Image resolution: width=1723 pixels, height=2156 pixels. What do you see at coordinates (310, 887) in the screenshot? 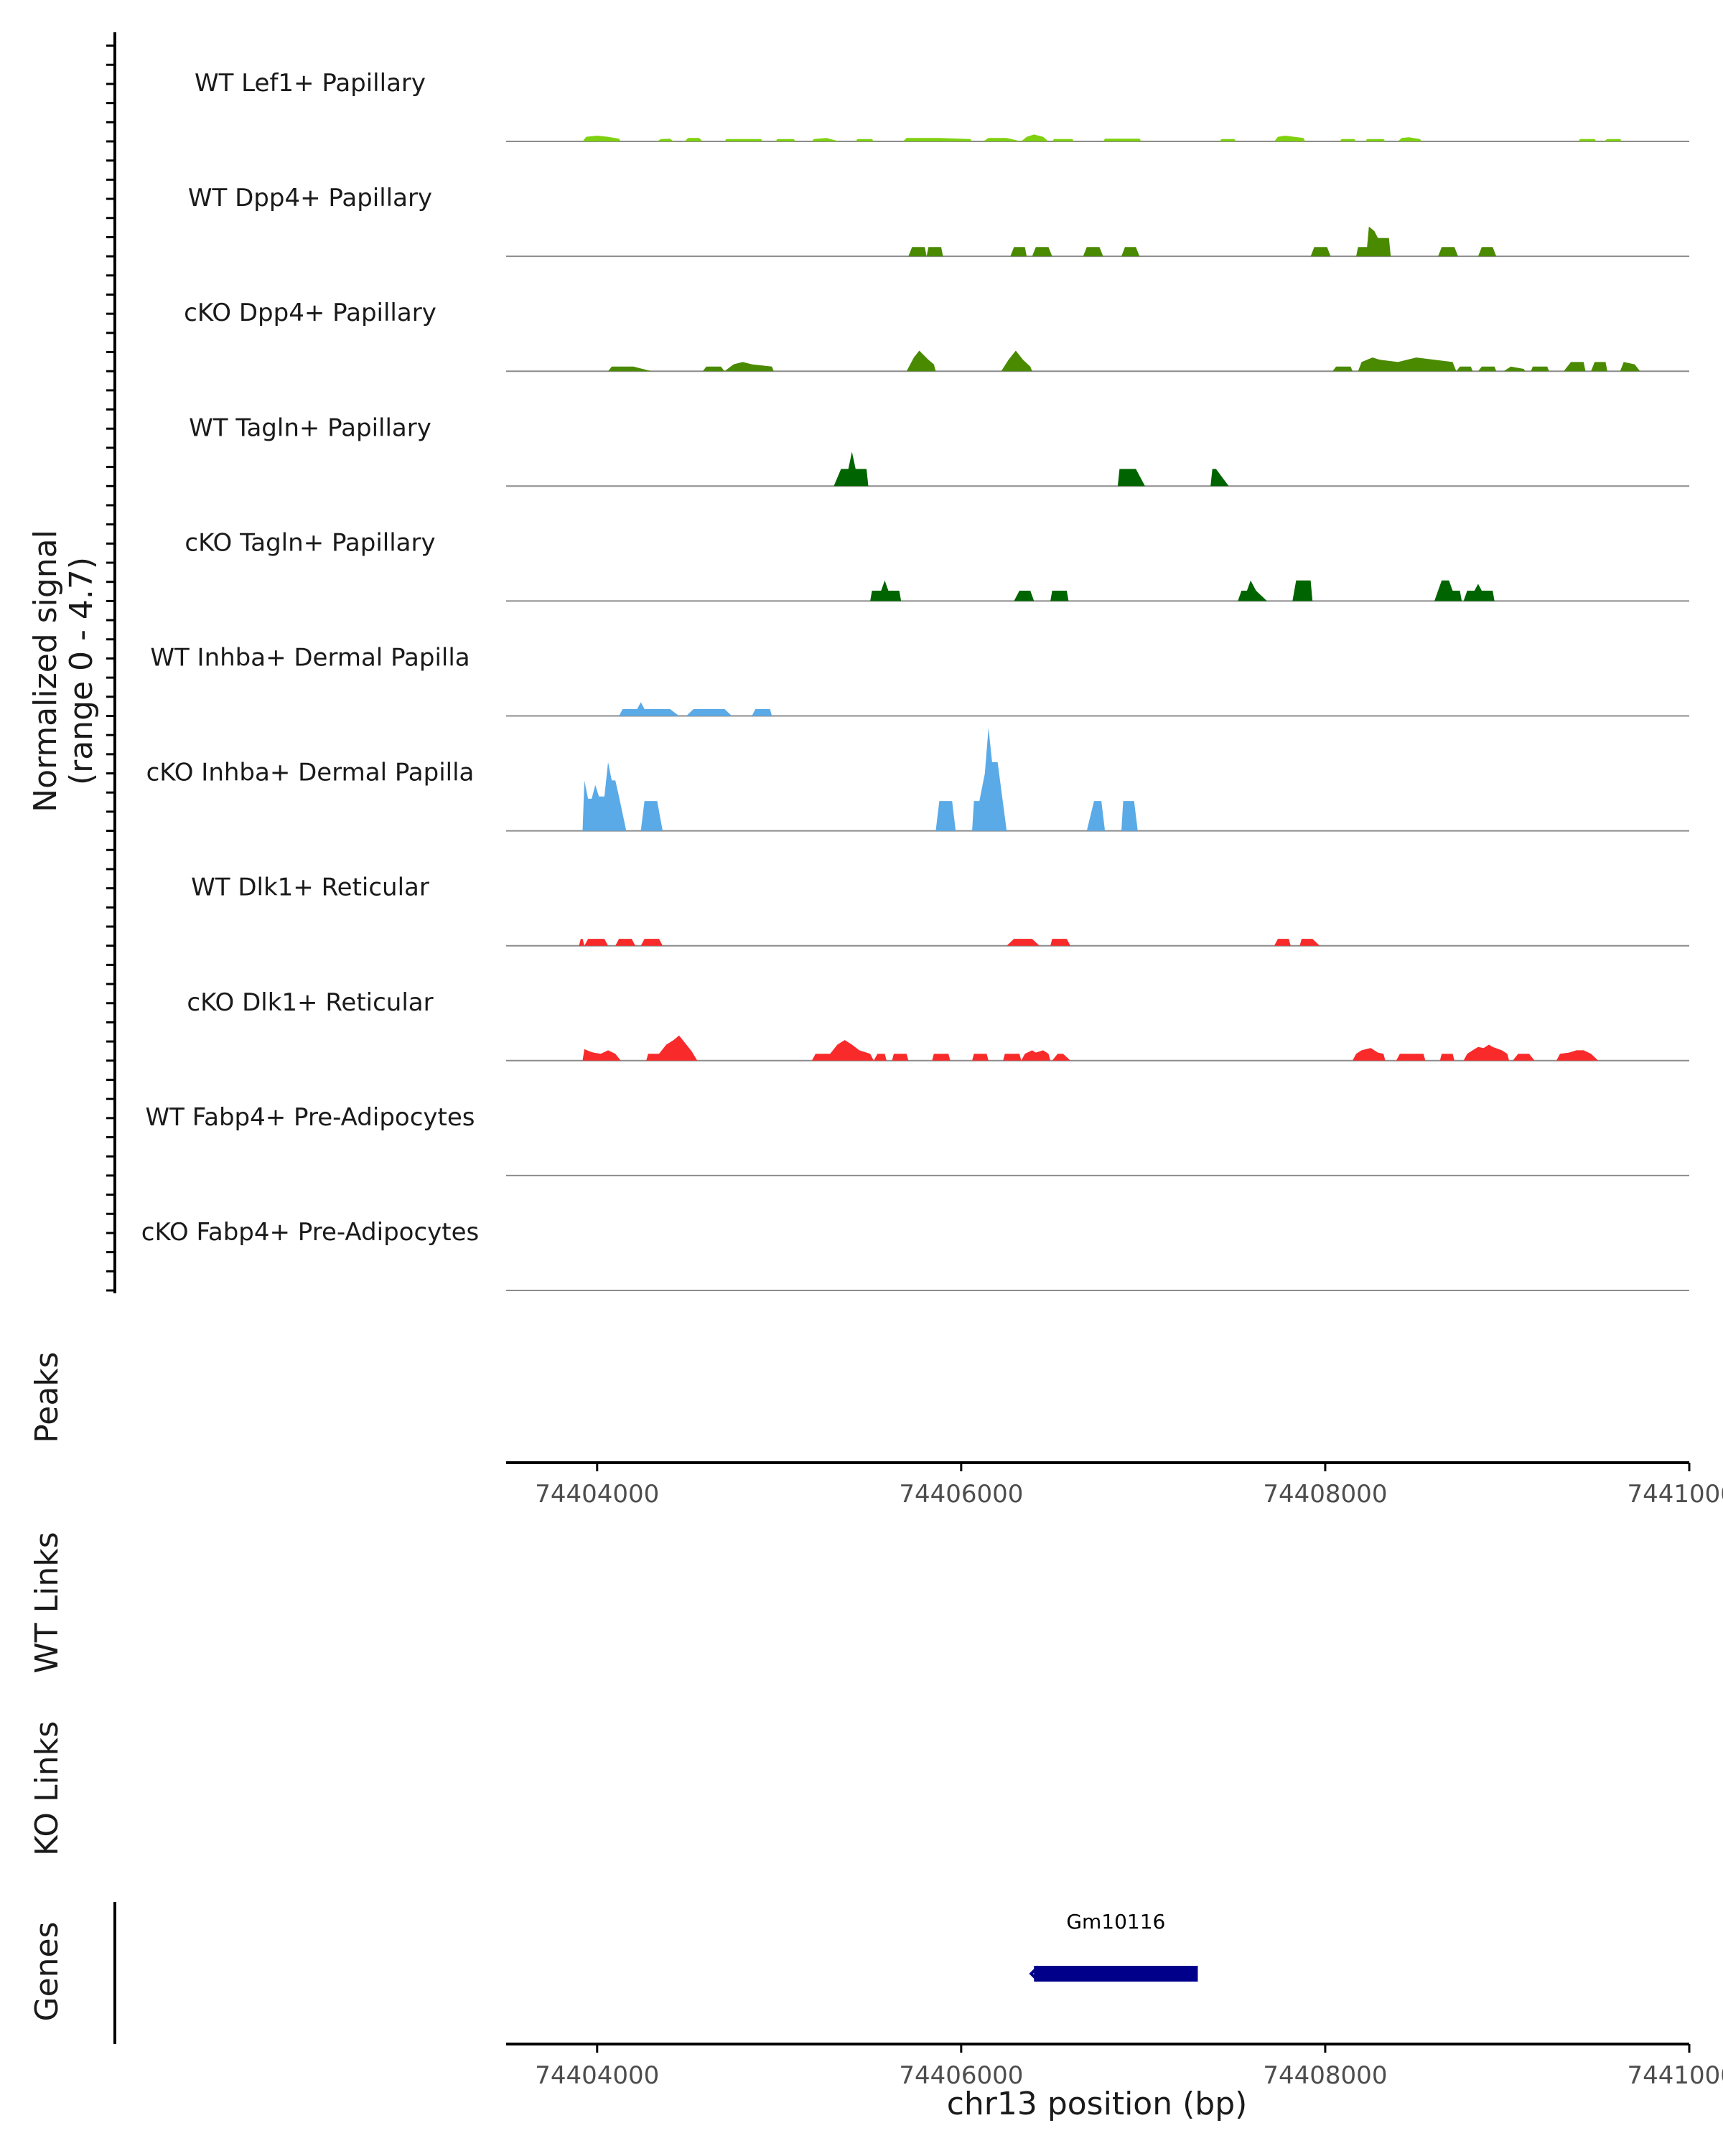
I see `track-label: WT Dlk1+ Reticular` at bounding box center [310, 887].